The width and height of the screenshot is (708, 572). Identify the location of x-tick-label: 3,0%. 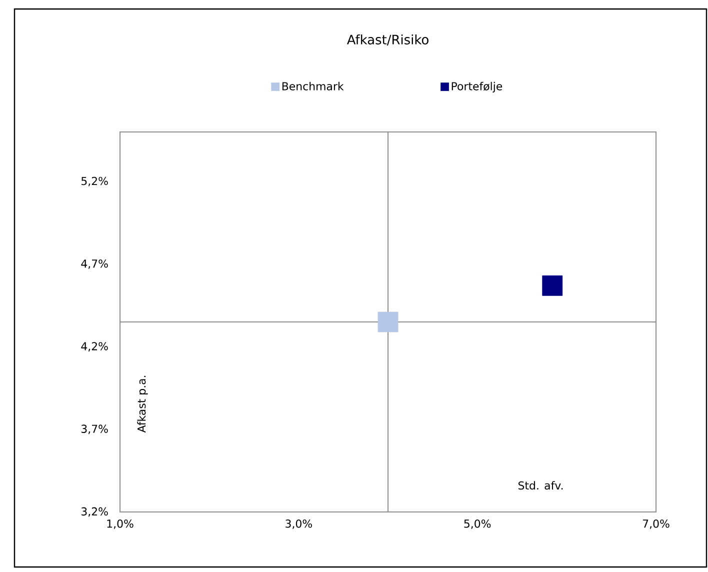
(299, 524).